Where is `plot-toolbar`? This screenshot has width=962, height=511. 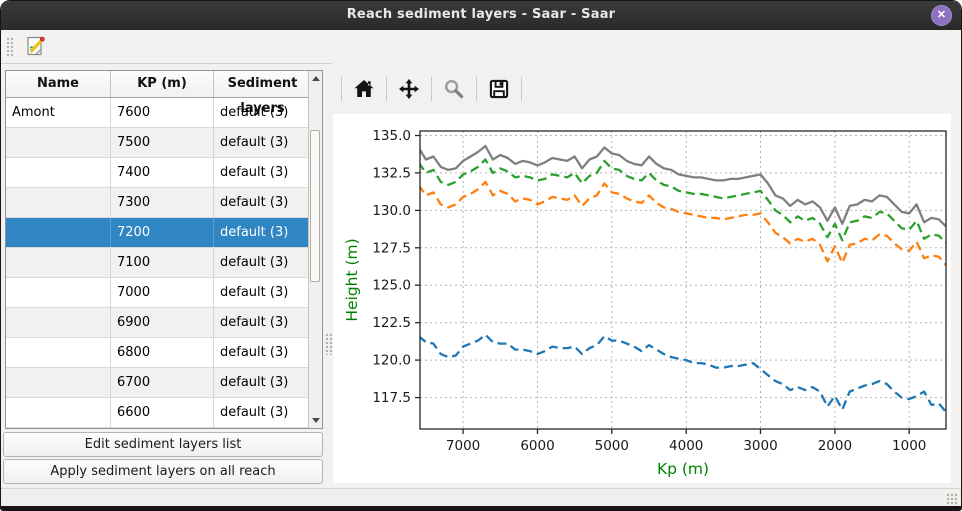 plot-toolbar is located at coordinates (431, 89).